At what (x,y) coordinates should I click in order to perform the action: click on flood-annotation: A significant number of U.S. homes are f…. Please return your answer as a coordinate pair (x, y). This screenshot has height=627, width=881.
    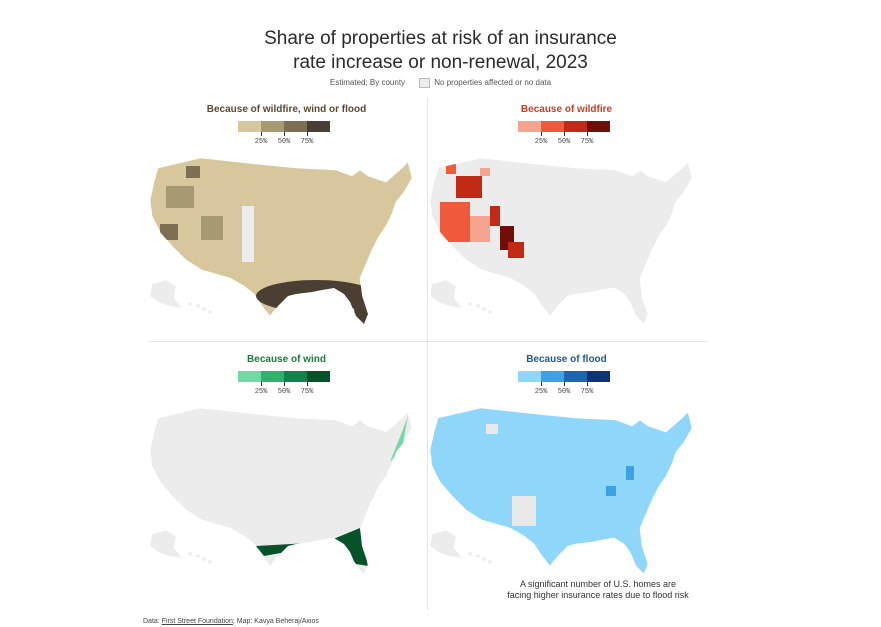
    Looking at the image, I should click on (598, 590).